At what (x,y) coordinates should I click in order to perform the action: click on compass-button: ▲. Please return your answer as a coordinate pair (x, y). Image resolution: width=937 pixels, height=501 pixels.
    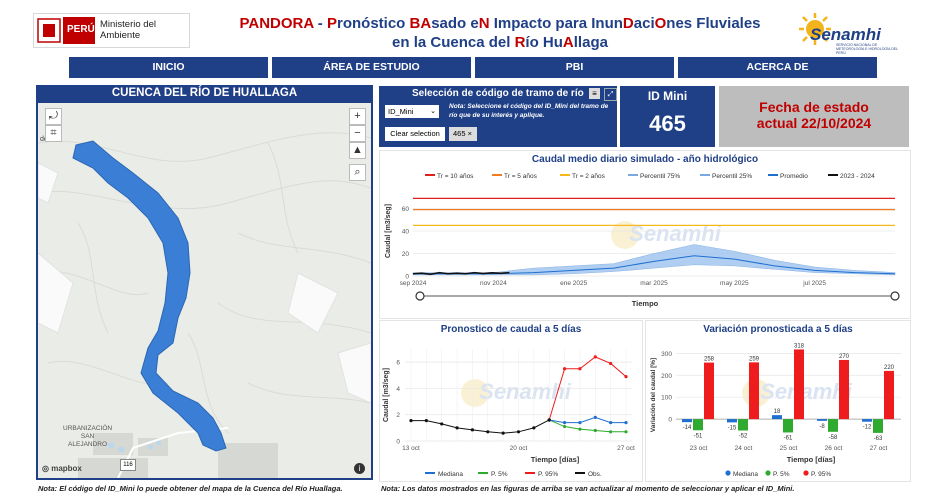
    Looking at the image, I should click on (357, 150).